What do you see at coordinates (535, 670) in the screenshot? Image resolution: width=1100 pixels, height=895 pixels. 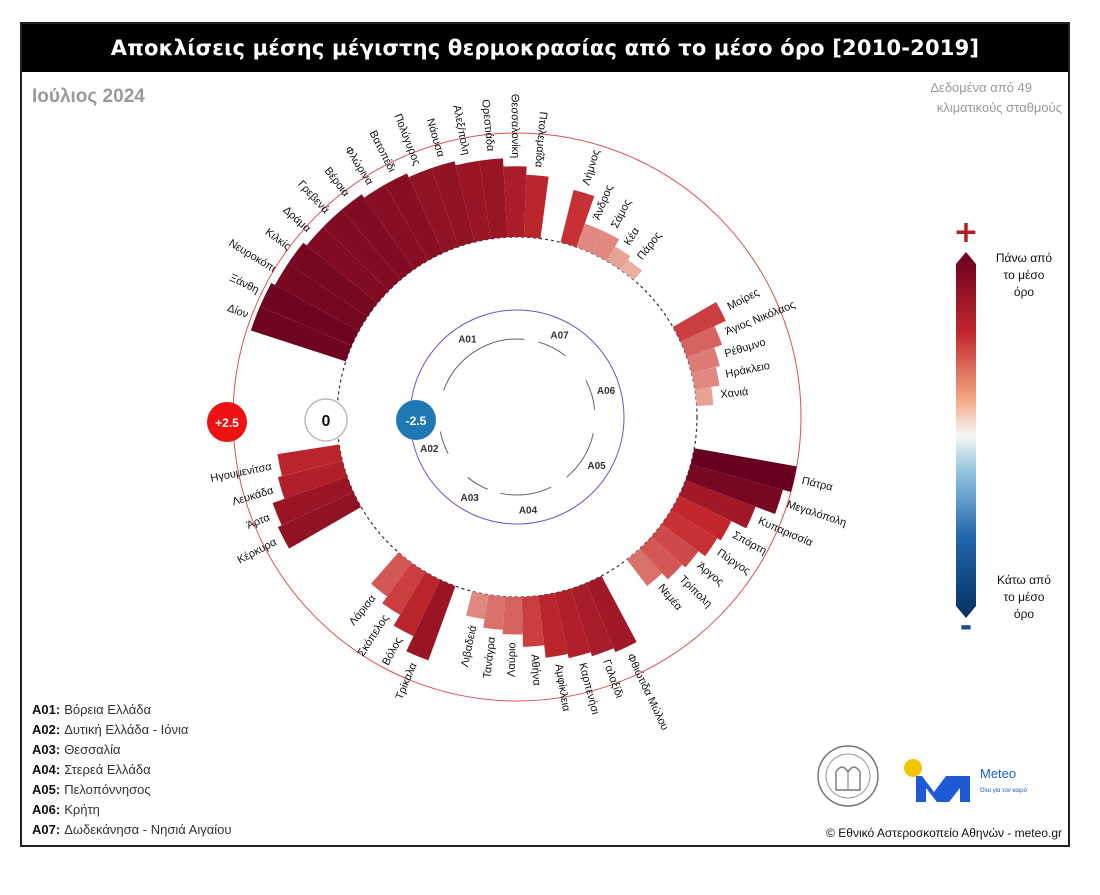 I see `label-αθηνα: Αθήνα` at bounding box center [535, 670].